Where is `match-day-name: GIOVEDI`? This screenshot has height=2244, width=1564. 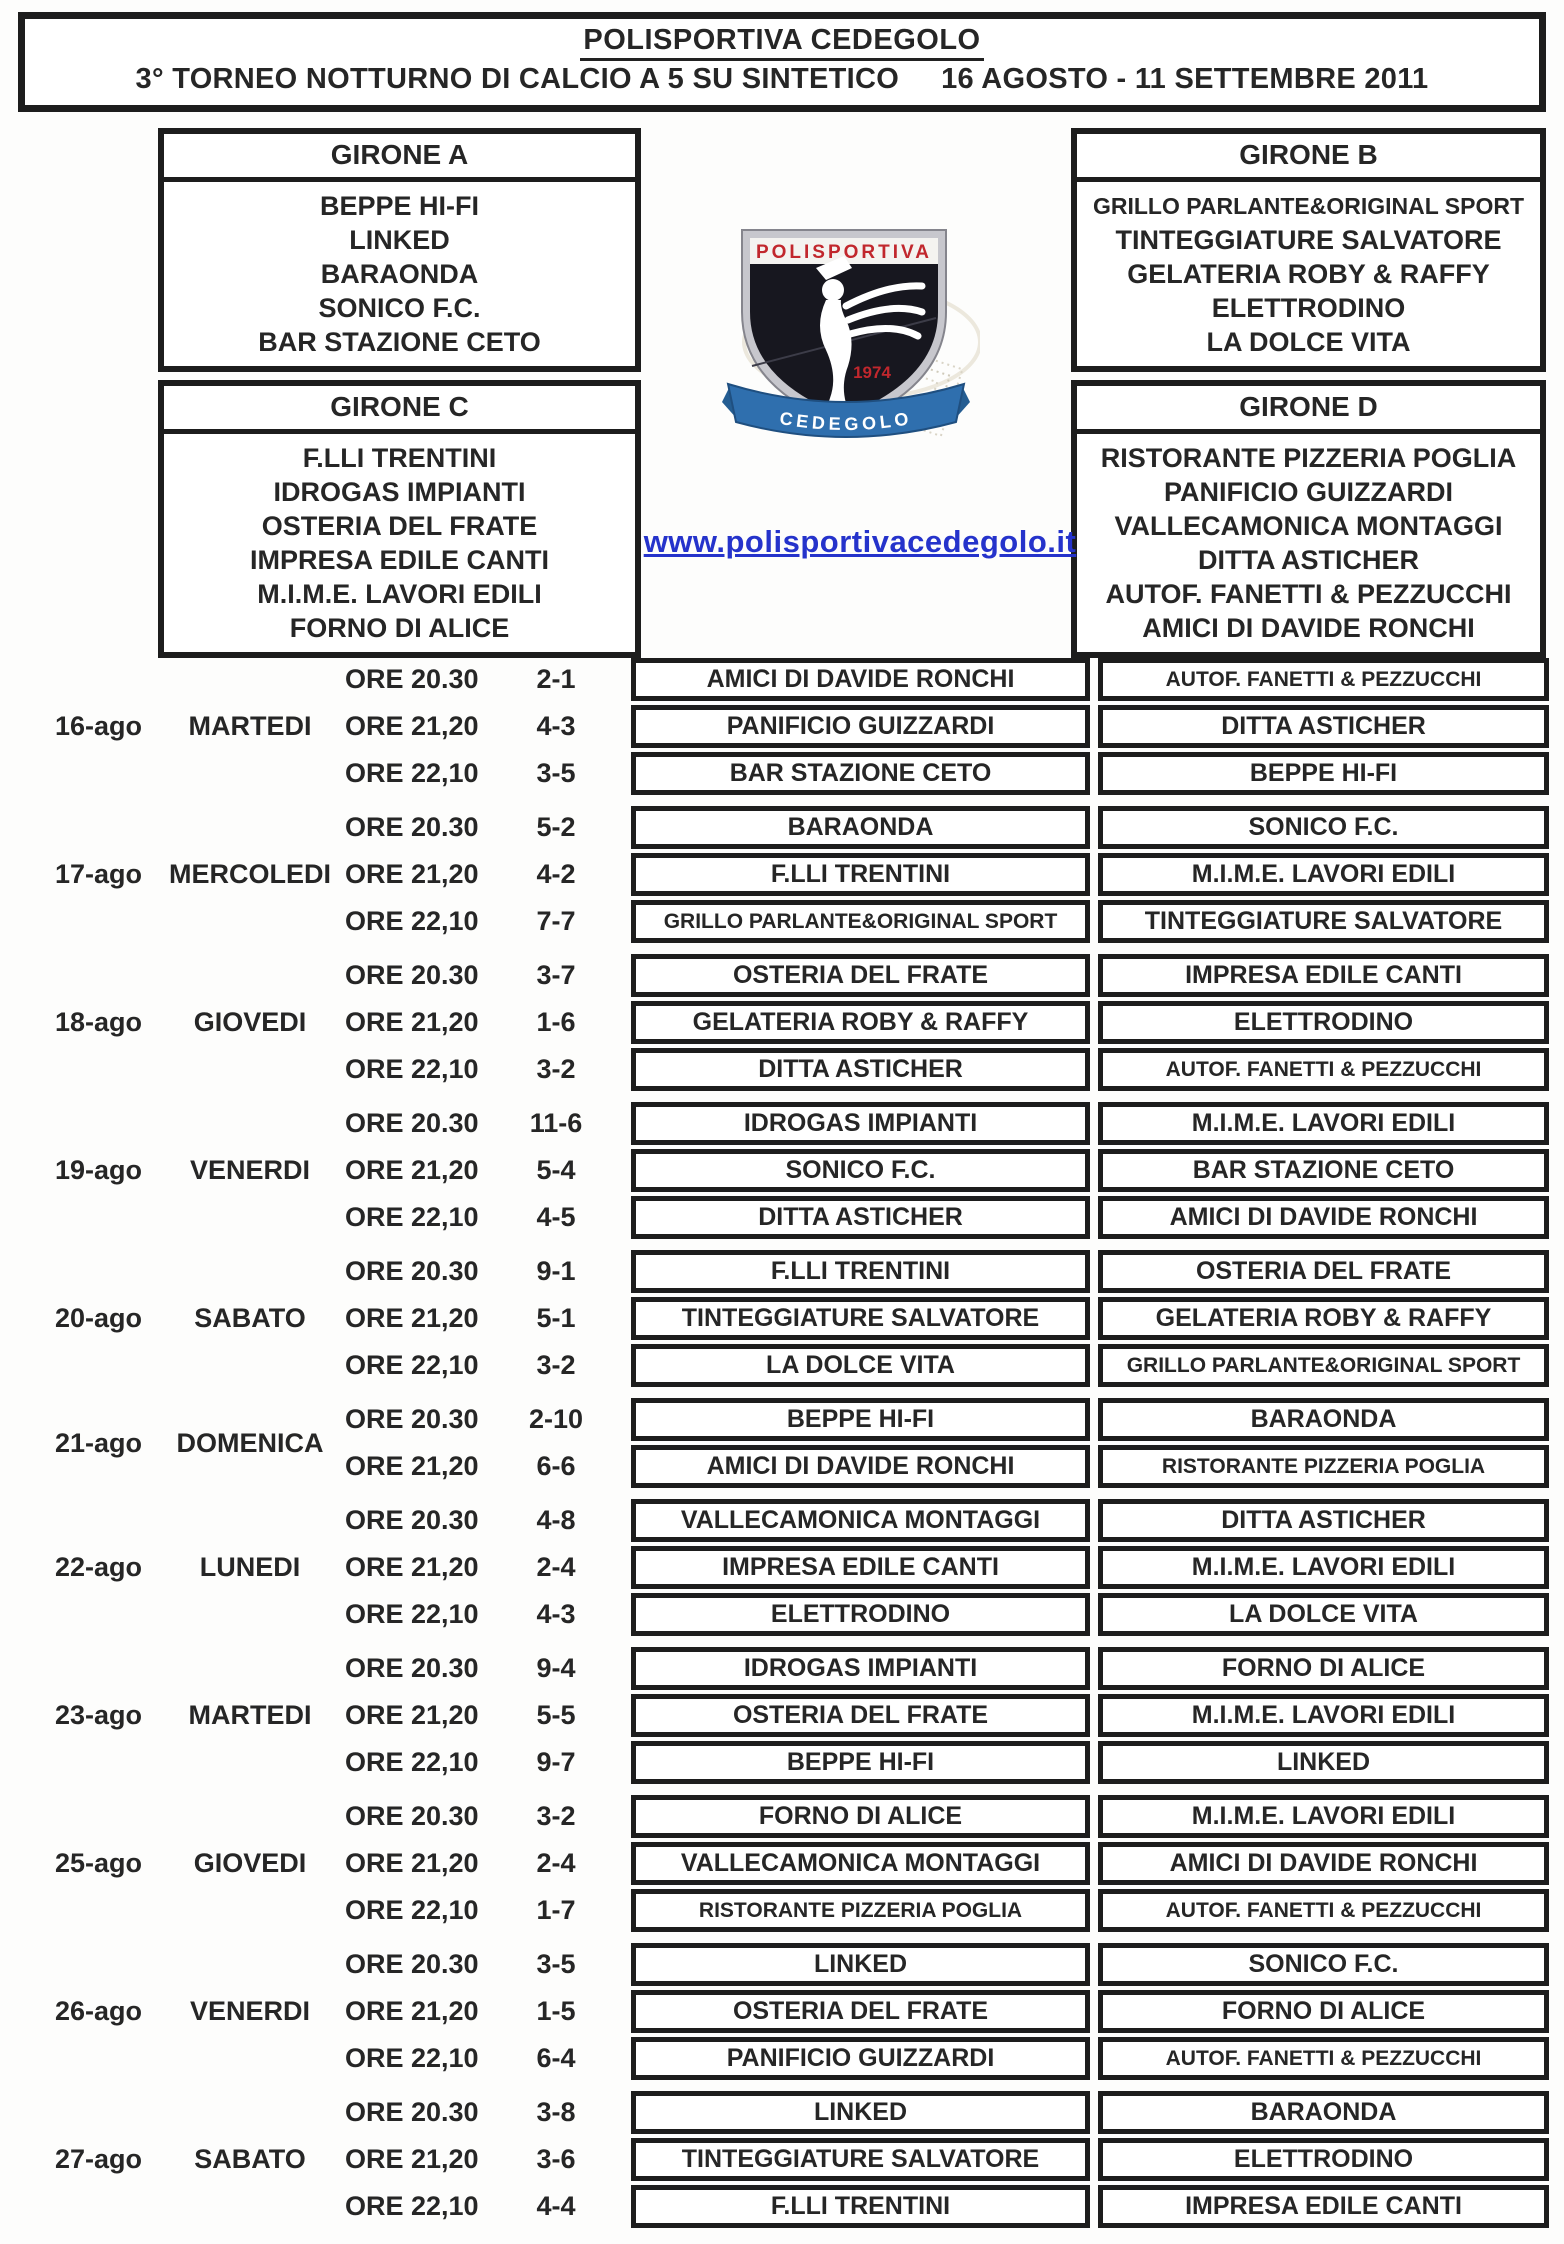
match-day-name: GIOVEDI is located at coordinates (250, 1022).